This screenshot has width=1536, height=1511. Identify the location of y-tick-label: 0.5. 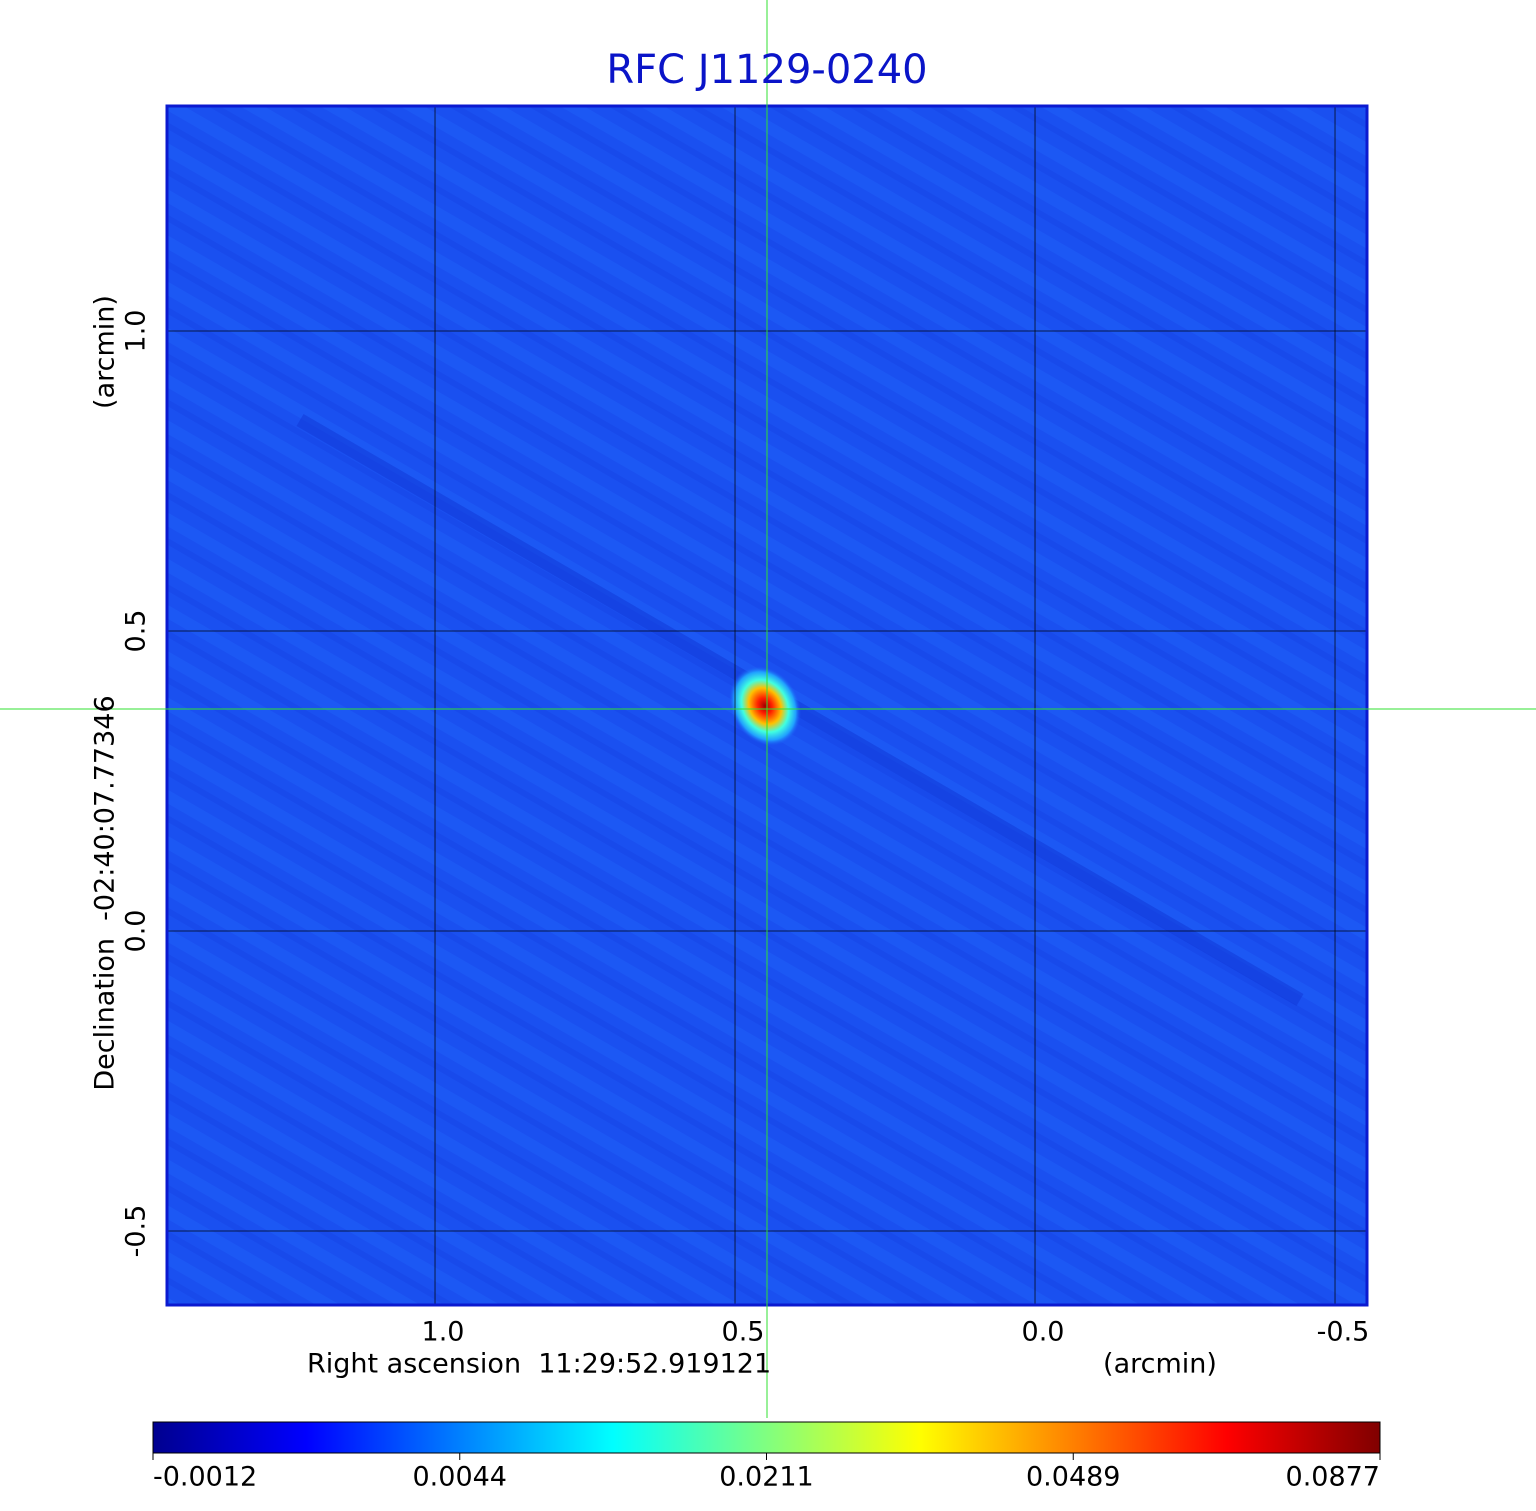
(136, 631).